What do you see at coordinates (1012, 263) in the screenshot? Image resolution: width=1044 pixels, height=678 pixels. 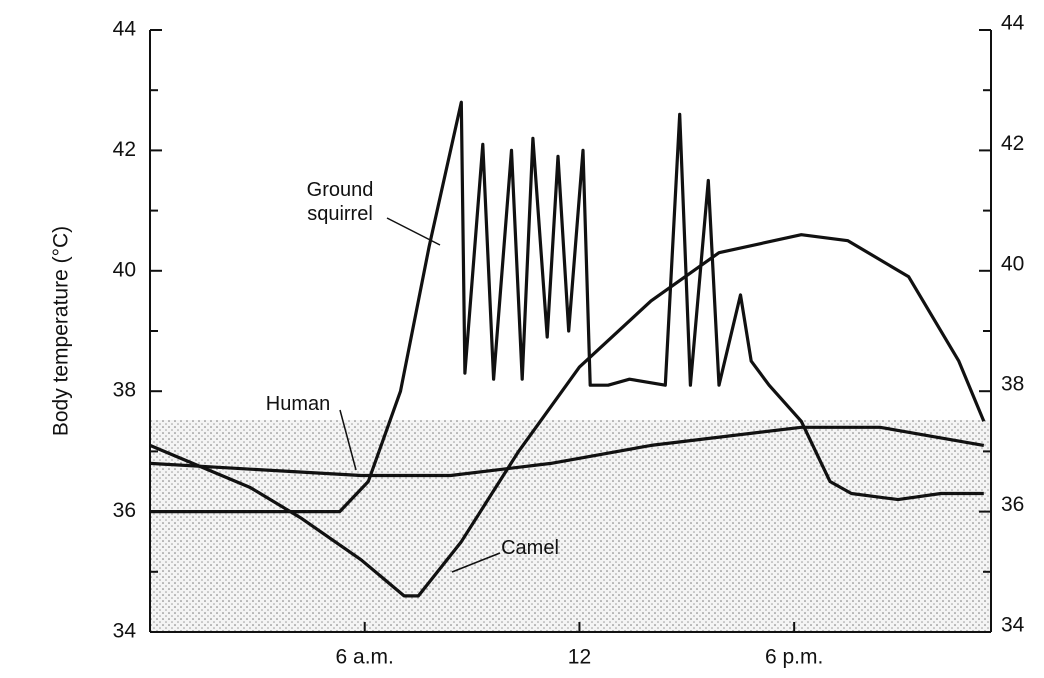 I see `y2-tick-label: 40` at bounding box center [1012, 263].